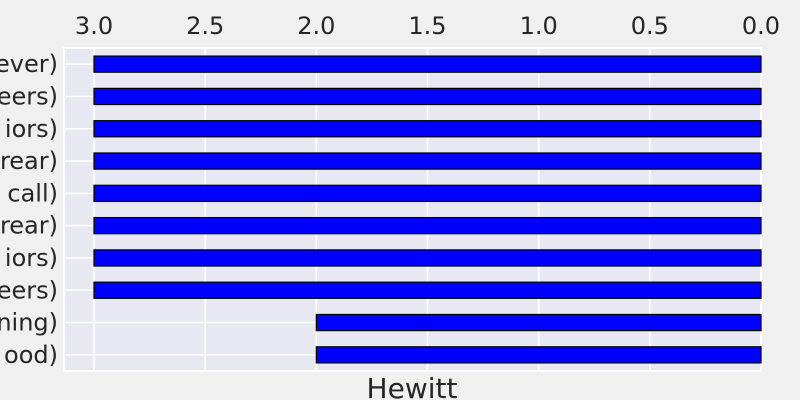 The height and width of the screenshot is (400, 800). What do you see at coordinates (650, 26) in the screenshot?
I see `x-tick-label: 0.5` at bounding box center [650, 26].